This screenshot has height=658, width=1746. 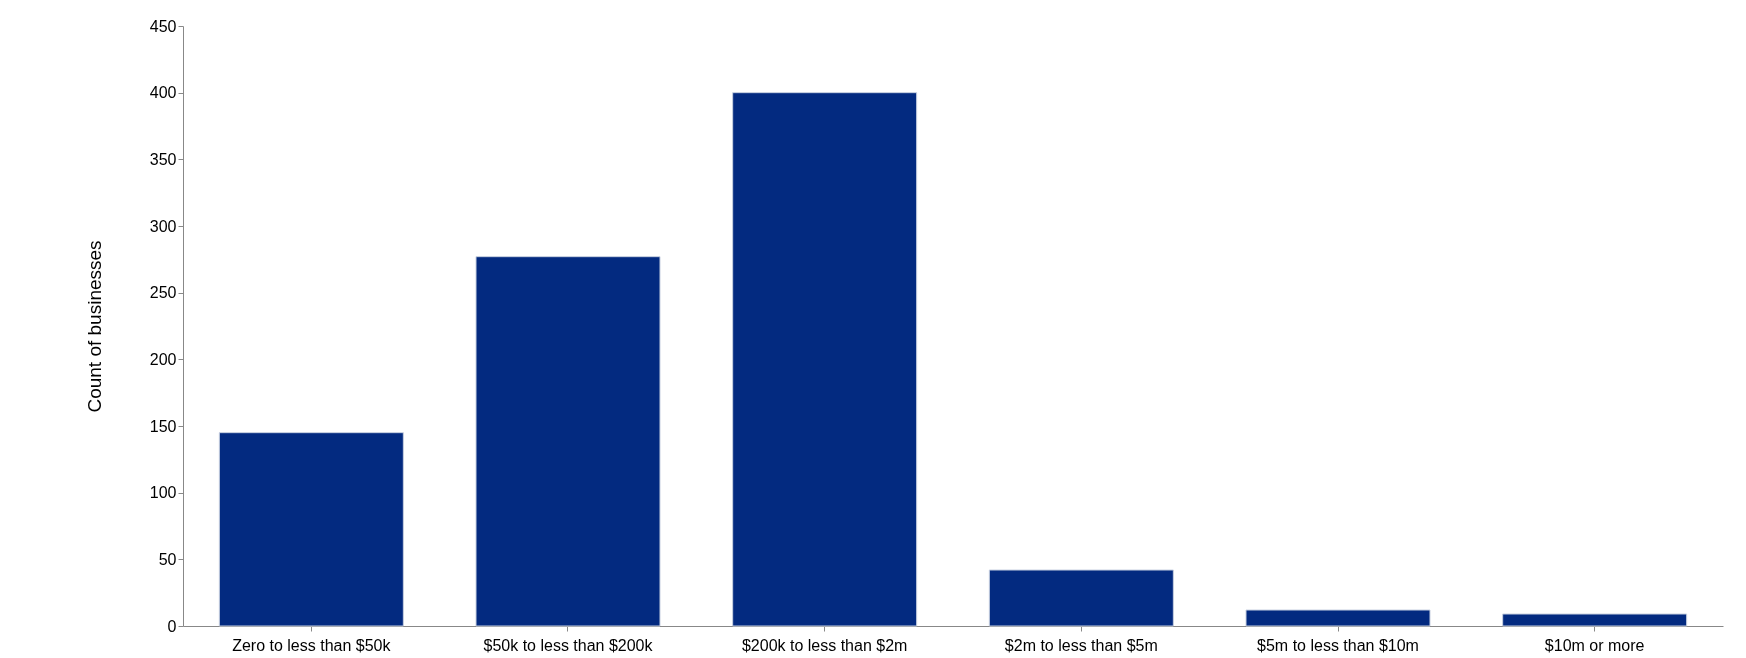 What do you see at coordinates (94, 326) in the screenshot?
I see `y-axis-title: Count of businesses` at bounding box center [94, 326].